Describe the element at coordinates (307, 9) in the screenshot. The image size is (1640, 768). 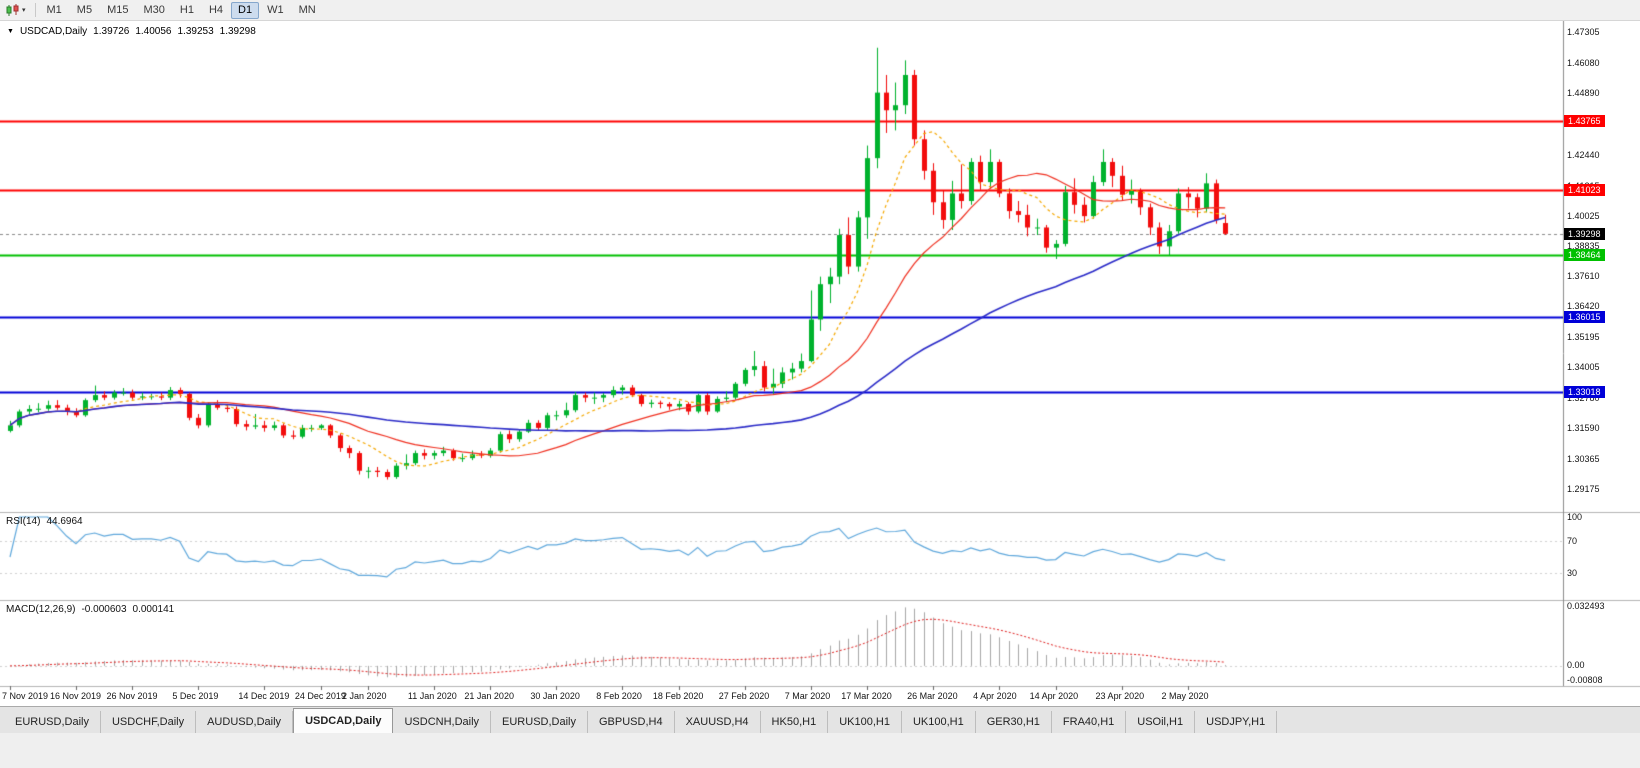
I see `timeframe-button-mn: MN` at that location.